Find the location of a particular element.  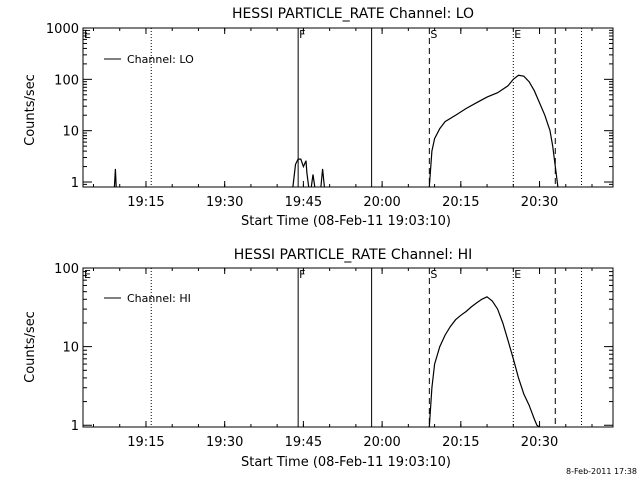

y-tick-label: 1000 is located at coordinates (62, 29).